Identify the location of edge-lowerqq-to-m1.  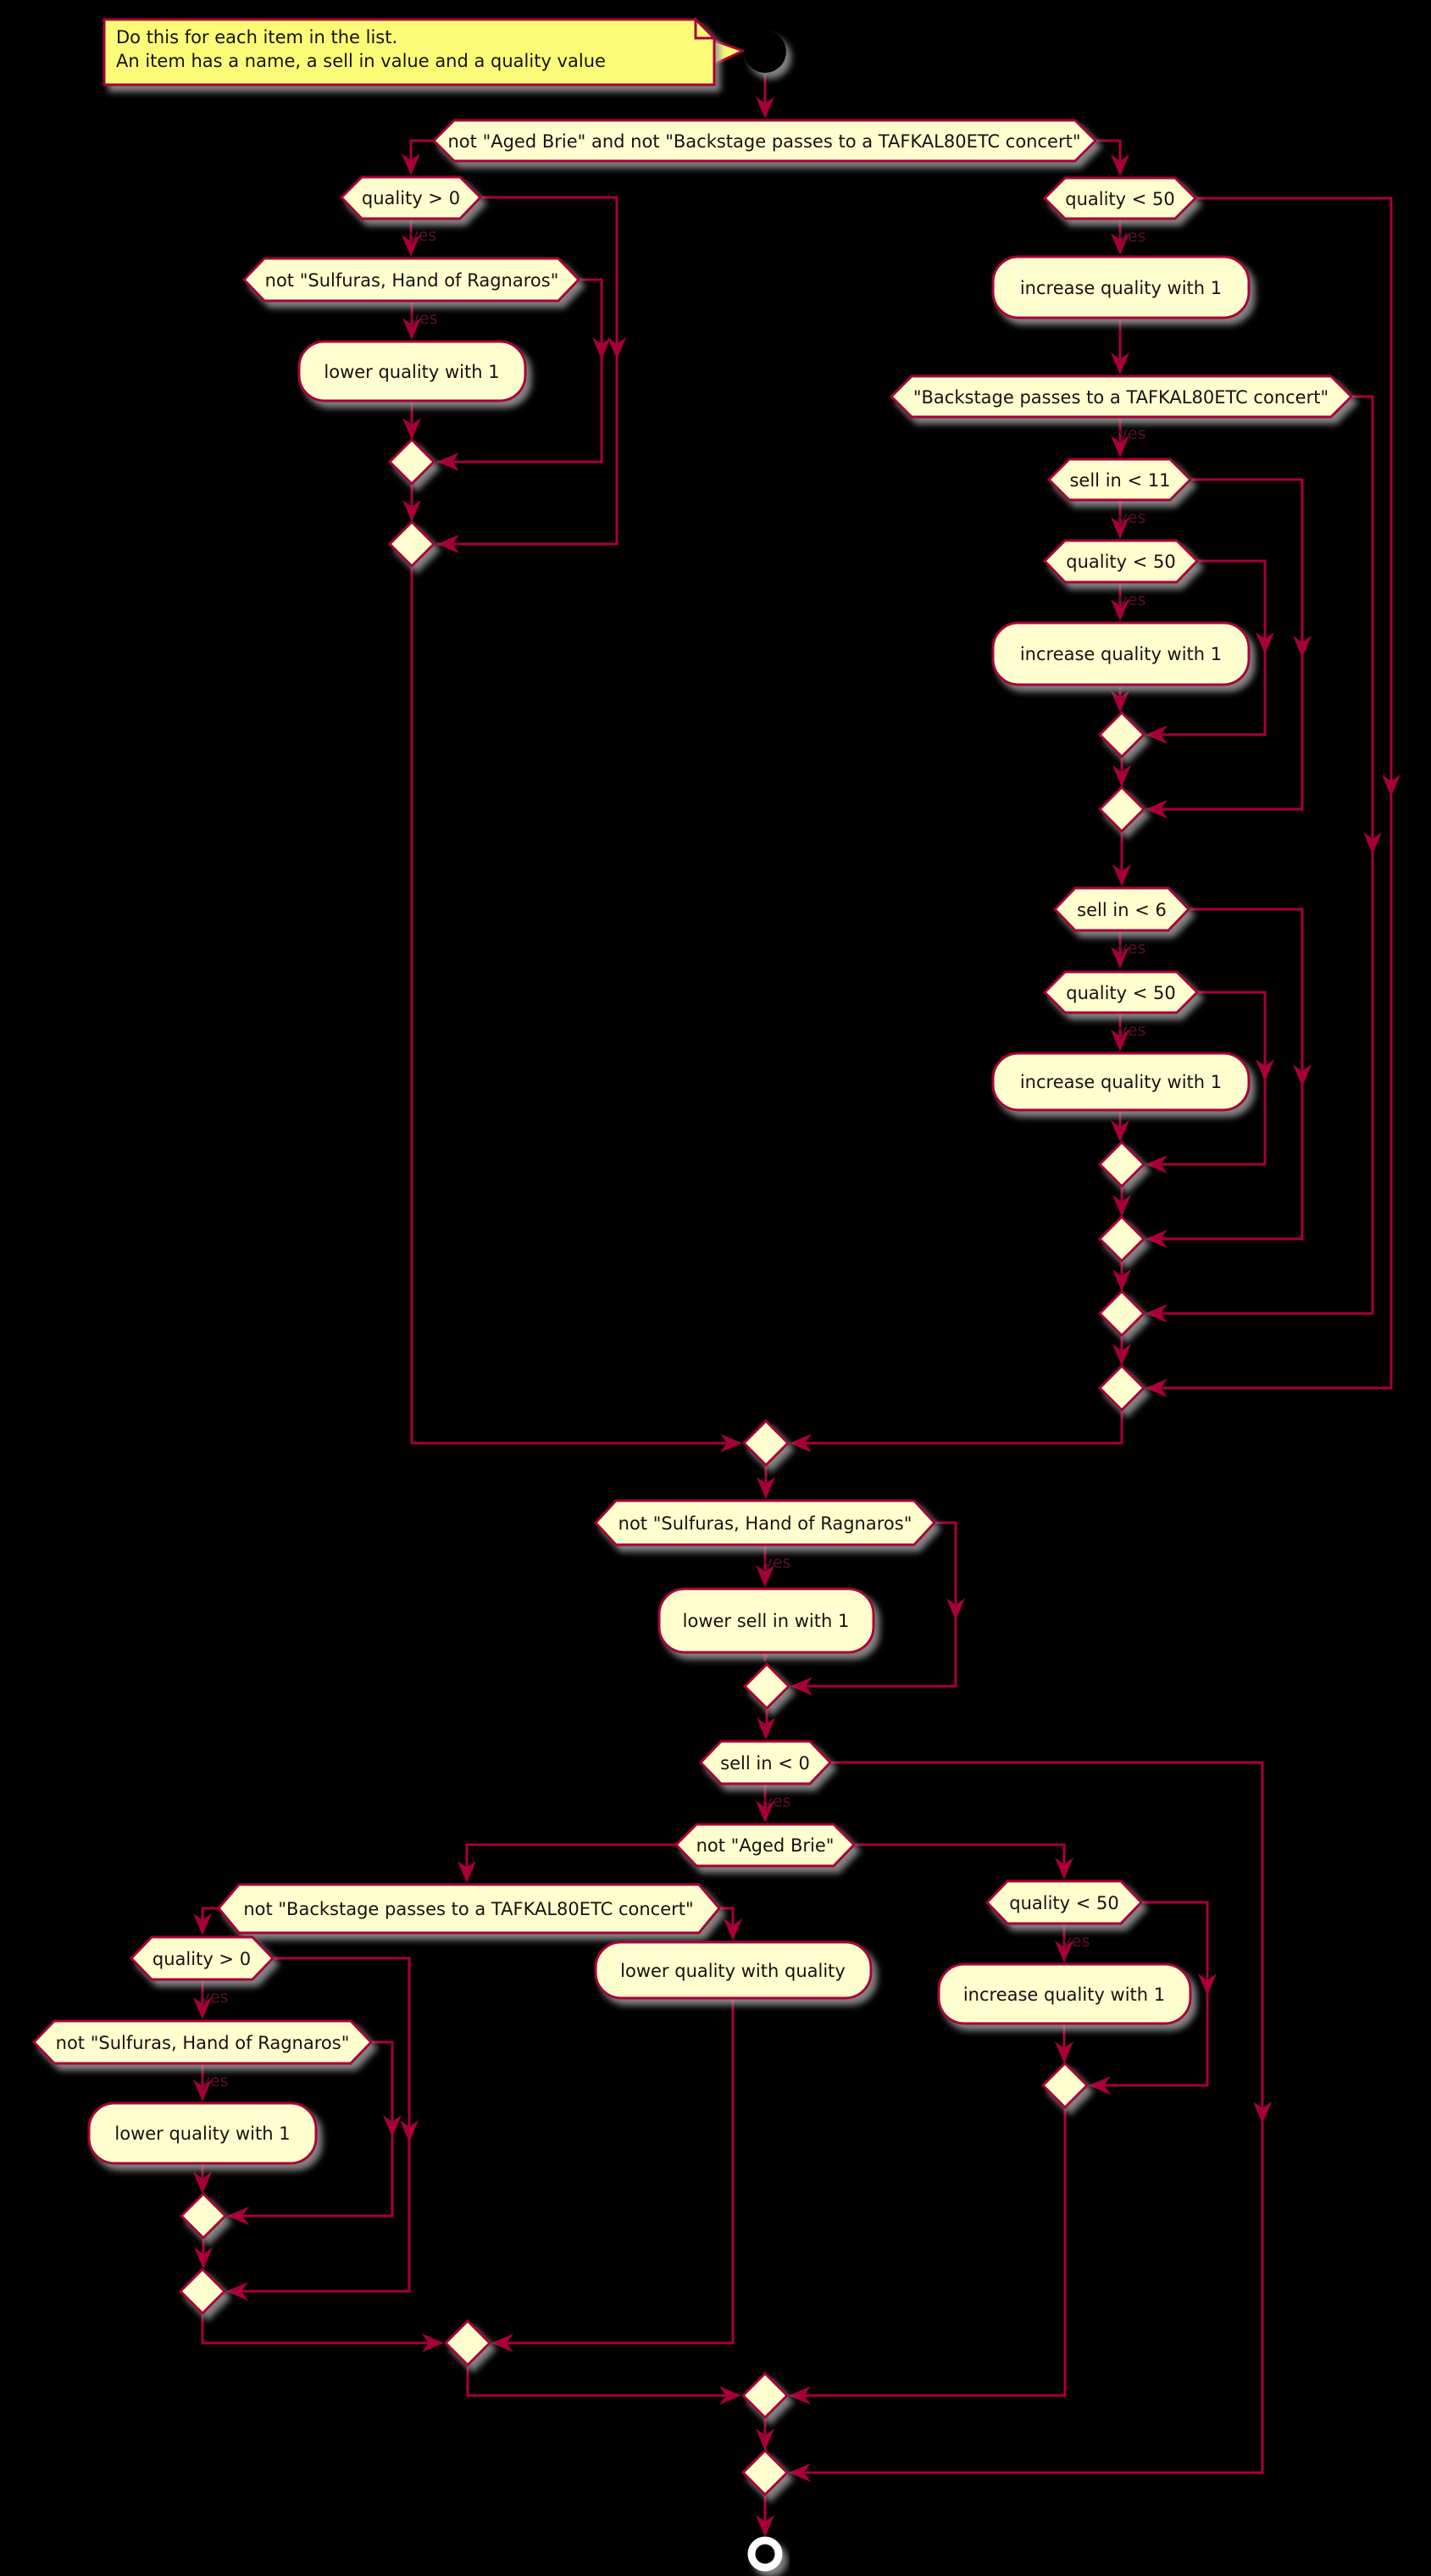
(618, 2171).